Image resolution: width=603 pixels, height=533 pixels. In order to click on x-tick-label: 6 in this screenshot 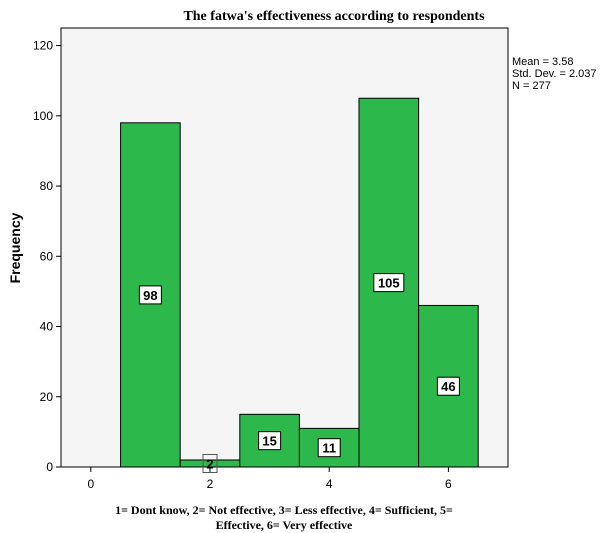, I will do `click(448, 484)`.